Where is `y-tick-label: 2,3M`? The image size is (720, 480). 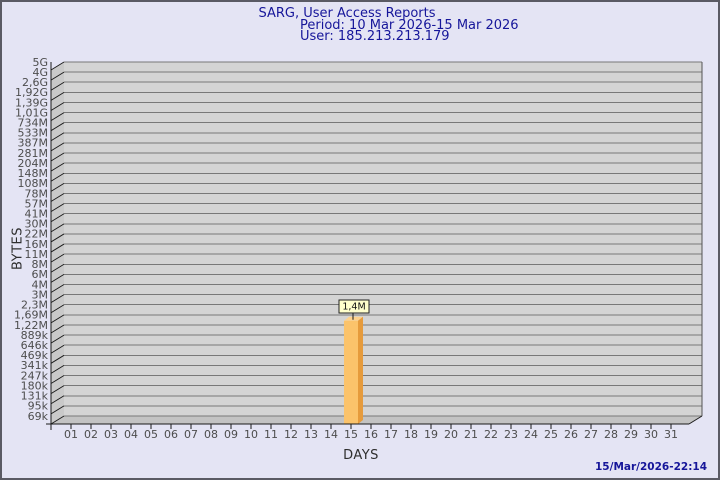
y-tick-label: 2,3M is located at coordinates (34, 305).